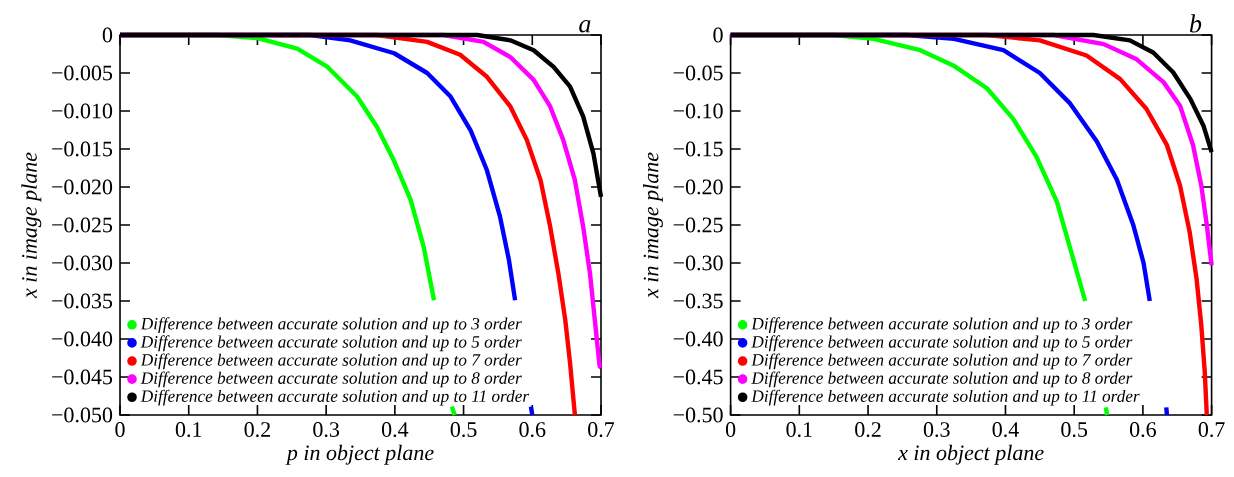  Describe the element at coordinates (82, 149) in the screenshot. I see `y-tick-label: −0.015` at that location.